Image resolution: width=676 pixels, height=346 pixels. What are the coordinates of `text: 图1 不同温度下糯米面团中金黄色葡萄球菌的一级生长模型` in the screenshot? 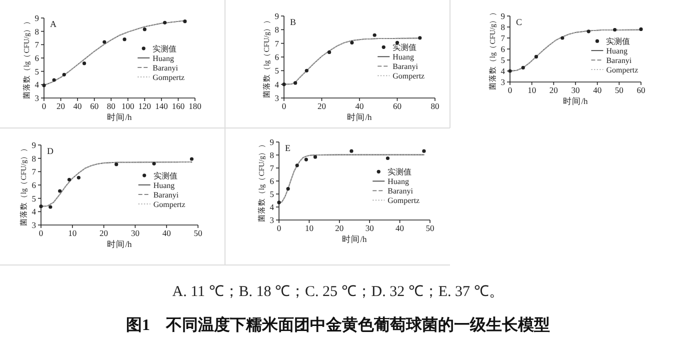 It's located at (338, 324).